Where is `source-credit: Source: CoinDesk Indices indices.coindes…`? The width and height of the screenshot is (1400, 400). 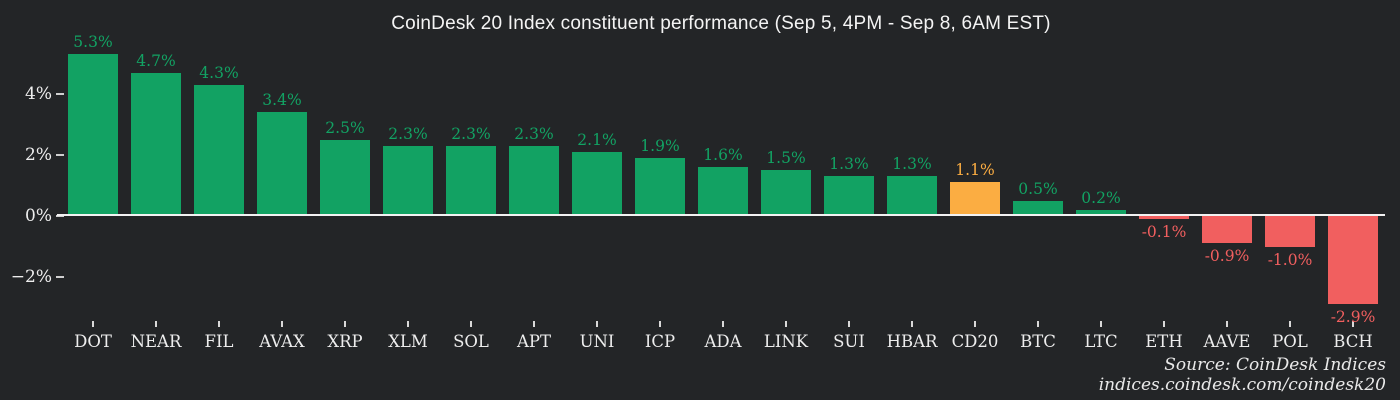 source-credit: Source: CoinDesk Indices indices.coindes… is located at coordinates (1242, 375).